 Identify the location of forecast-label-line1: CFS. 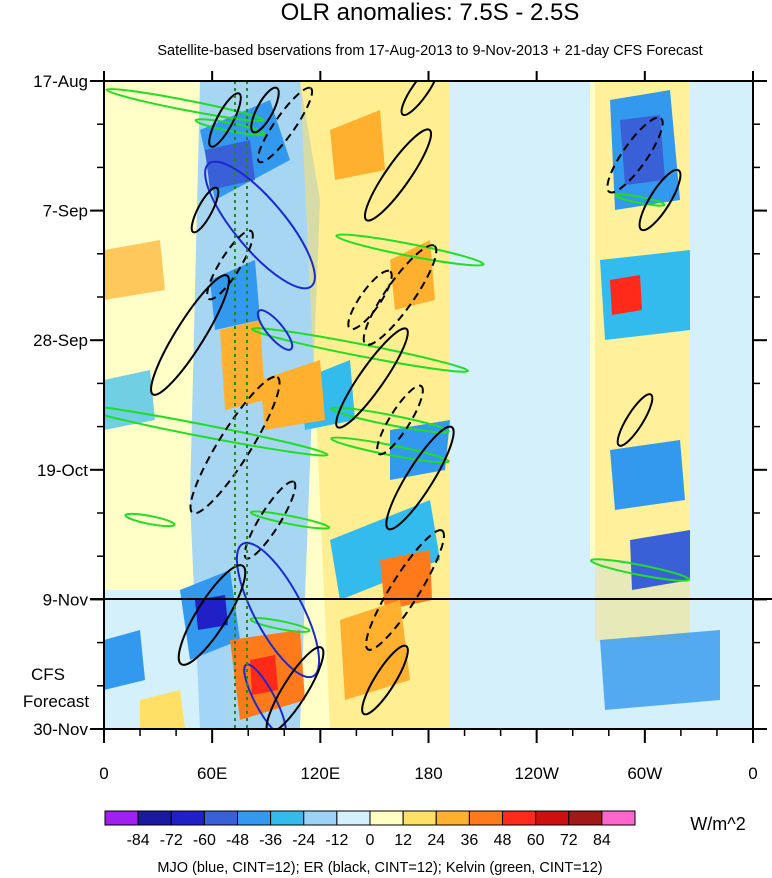
(48, 674).